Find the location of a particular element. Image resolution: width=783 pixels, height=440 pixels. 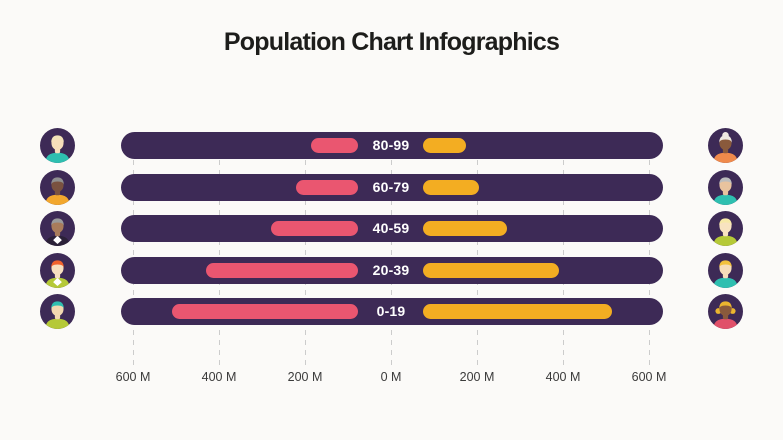

gray-hair-woman-avatar-icon is located at coordinates (725, 187).